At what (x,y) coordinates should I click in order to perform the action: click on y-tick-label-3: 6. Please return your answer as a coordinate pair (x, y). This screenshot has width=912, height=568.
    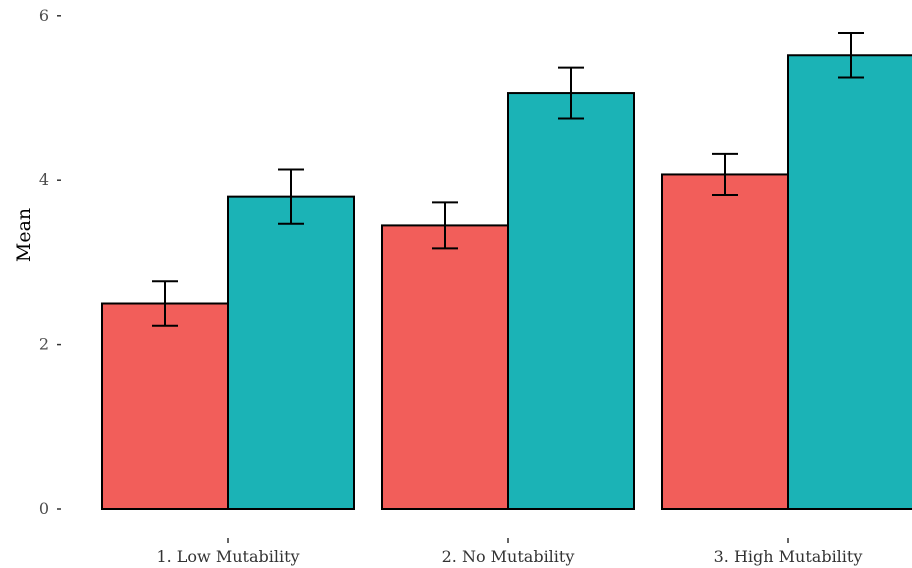
    Looking at the image, I should click on (44, 15).